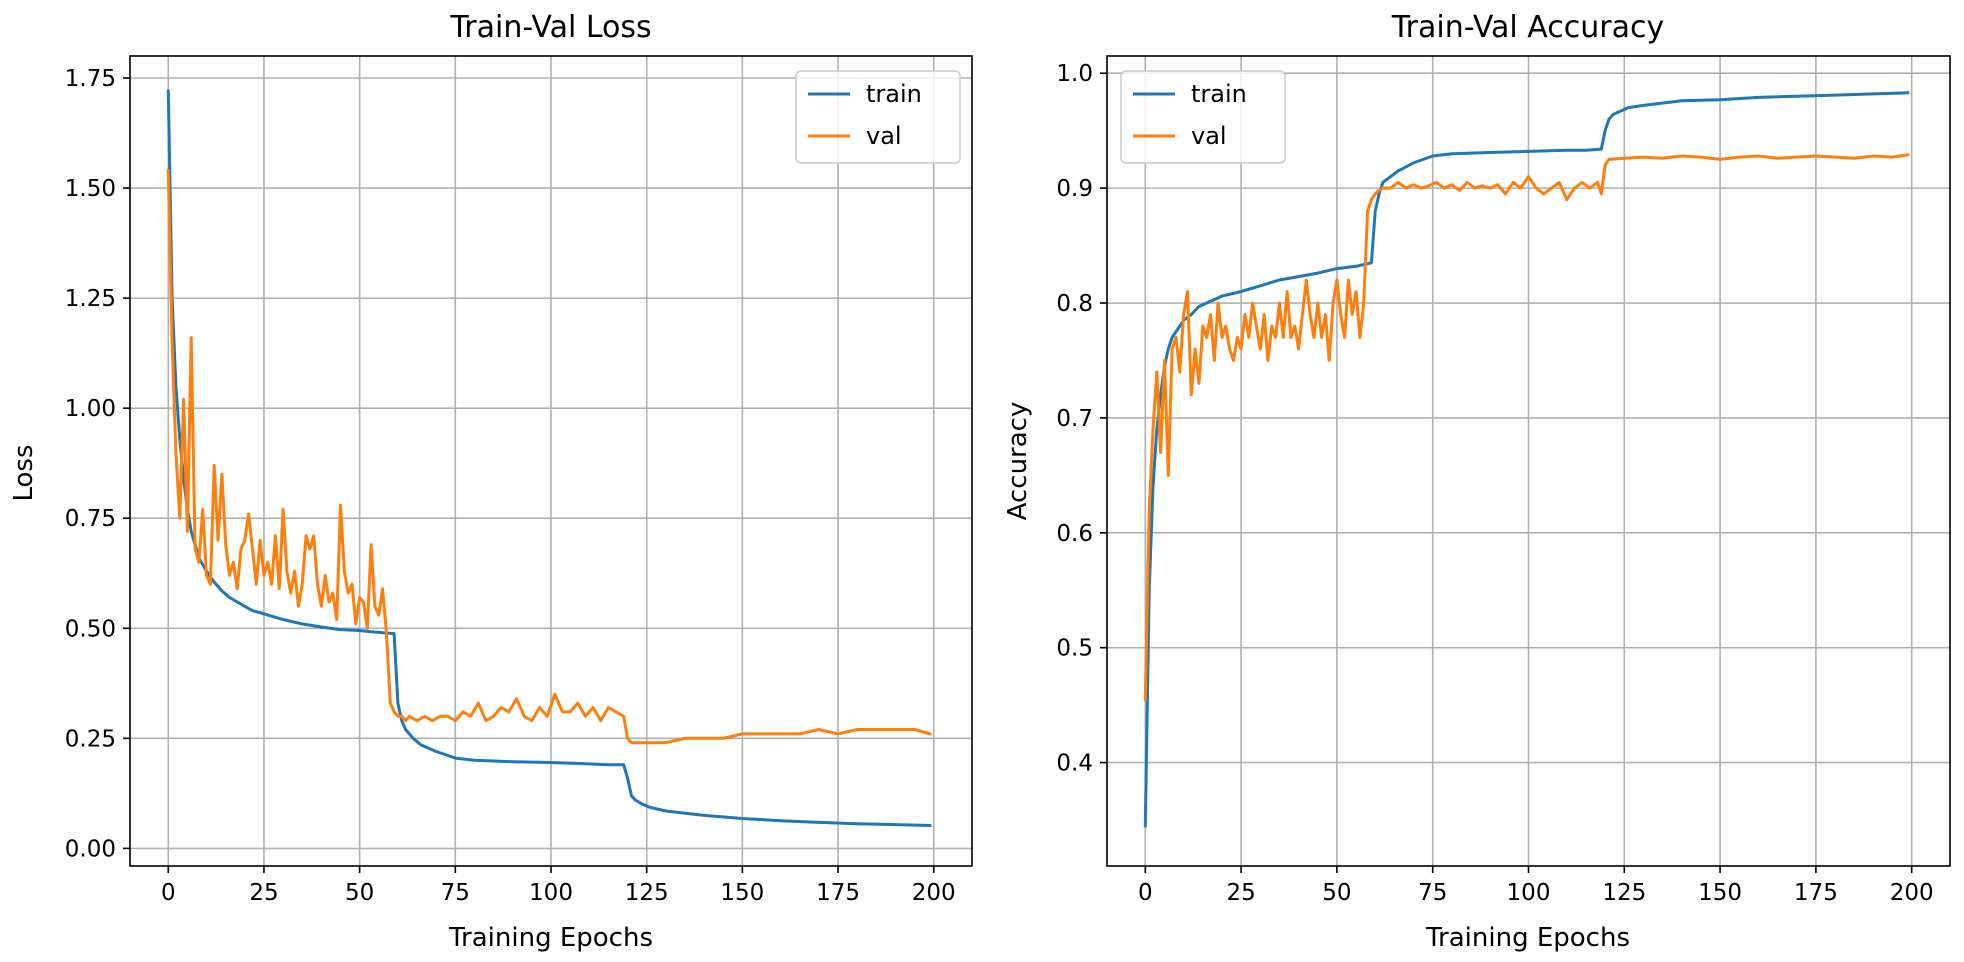  What do you see at coordinates (24, 472) in the screenshot?
I see `y-axis-label: Loss` at bounding box center [24, 472].